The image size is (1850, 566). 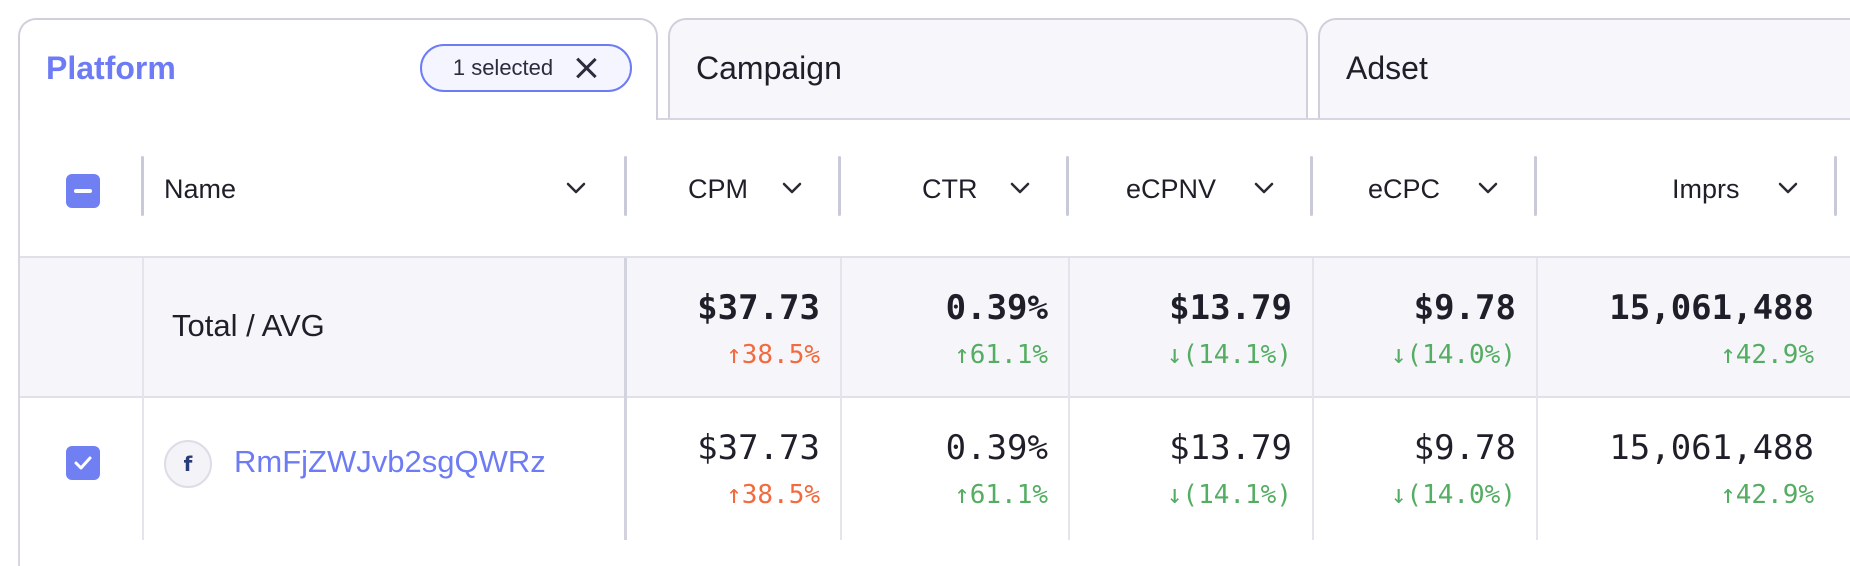 What do you see at coordinates (503, 67) in the screenshot?
I see `selection-chip-label: 1 selected` at bounding box center [503, 67].